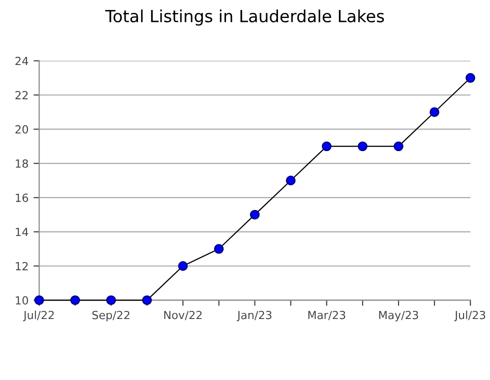 This screenshot has width=490, height=380. Describe the element at coordinates (21, 95) in the screenshot. I see `y-tick-label: 22` at that location.